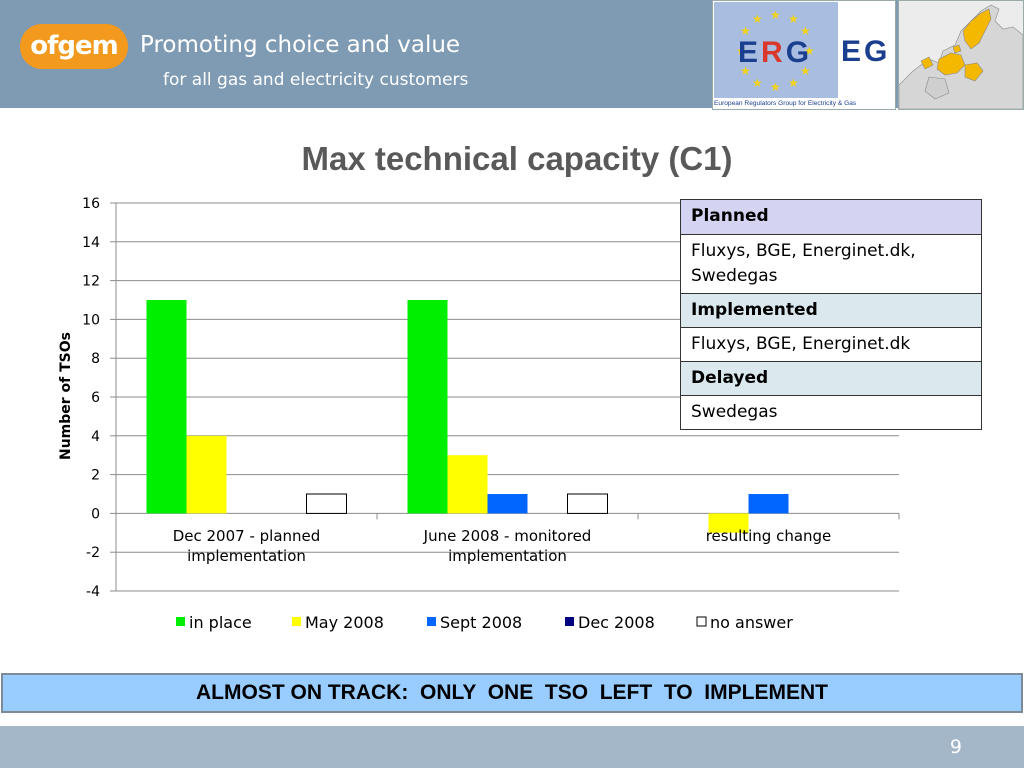 The height and width of the screenshot is (768, 1024). I want to click on y-tick-label: 12, so click(91, 282).